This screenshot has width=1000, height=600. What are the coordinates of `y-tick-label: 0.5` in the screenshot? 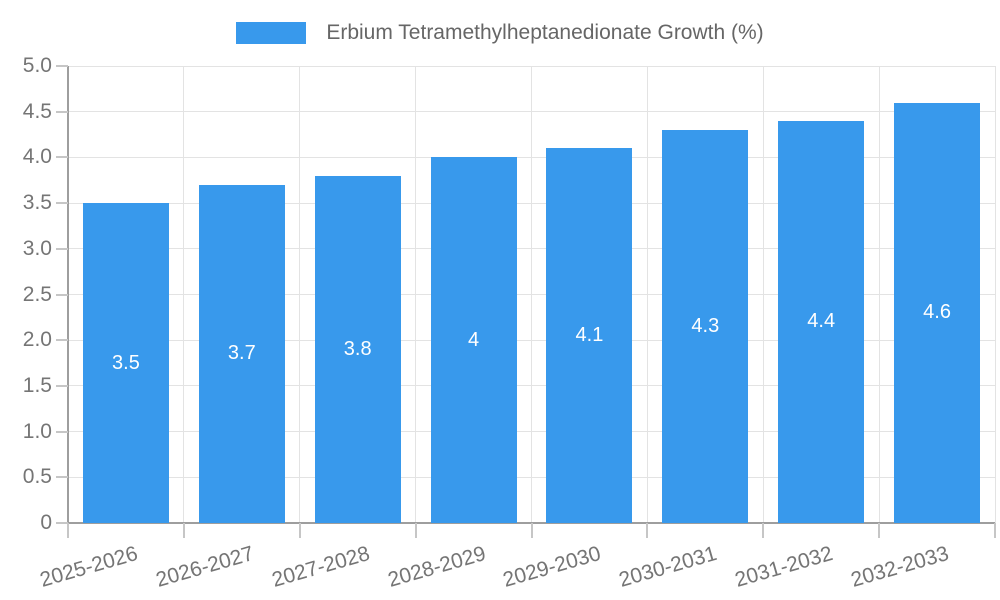 It's located at (37, 477).